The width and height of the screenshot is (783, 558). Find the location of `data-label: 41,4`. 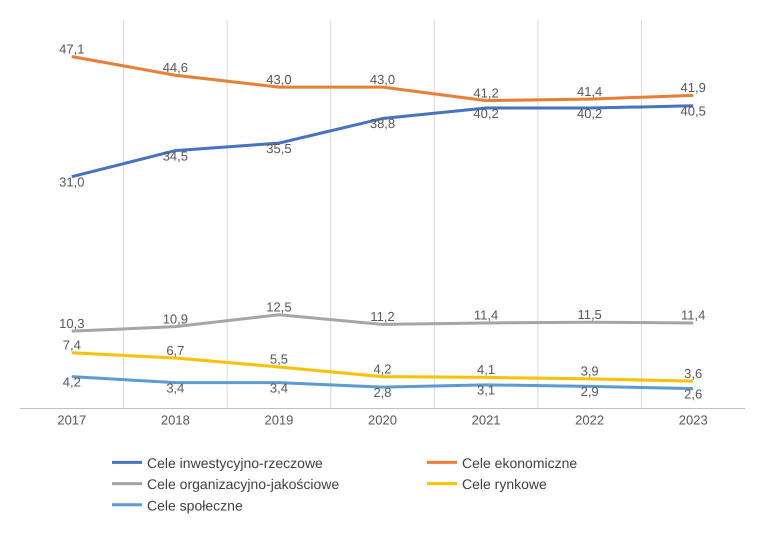

data-label: 41,4 is located at coordinates (589, 91).